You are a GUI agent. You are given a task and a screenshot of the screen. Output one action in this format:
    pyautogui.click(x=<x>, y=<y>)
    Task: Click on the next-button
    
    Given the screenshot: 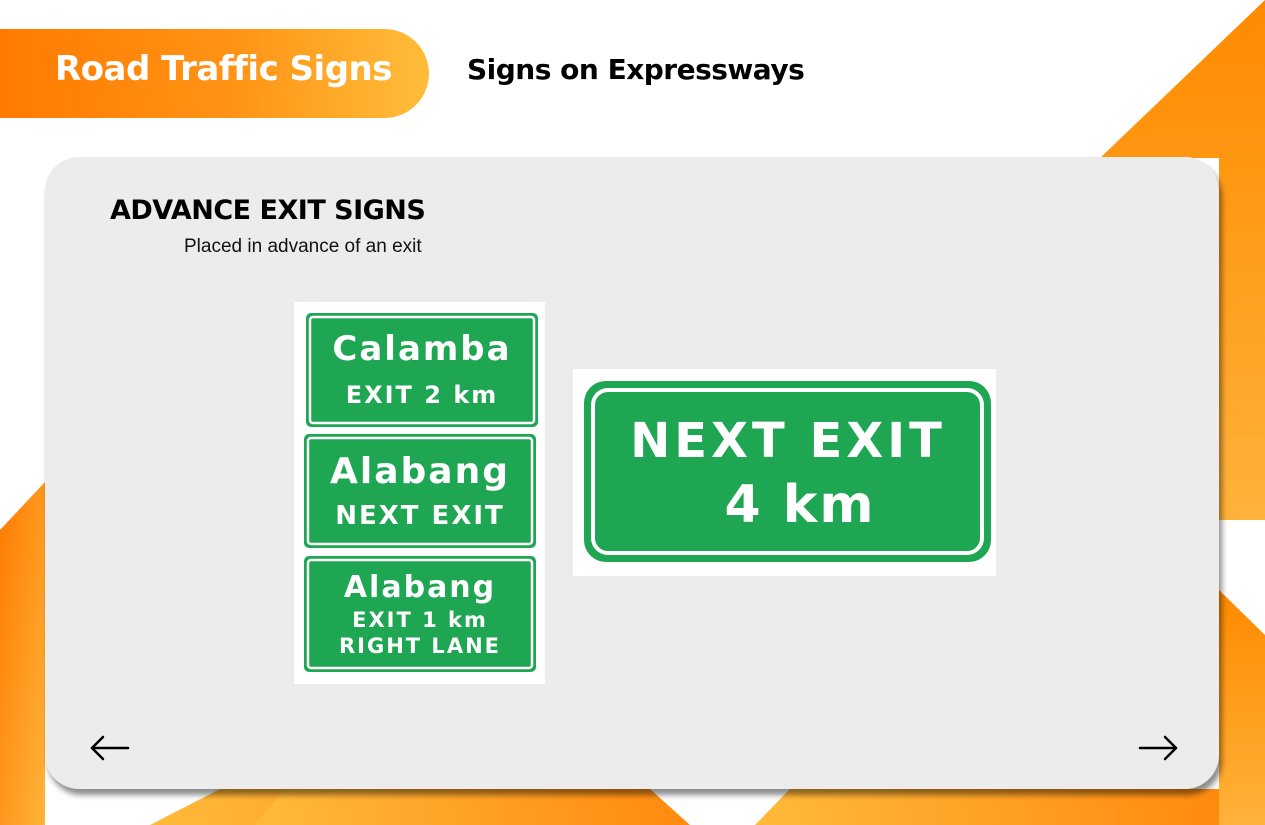 What is the action you would take?
    pyautogui.click(x=1158, y=748)
    